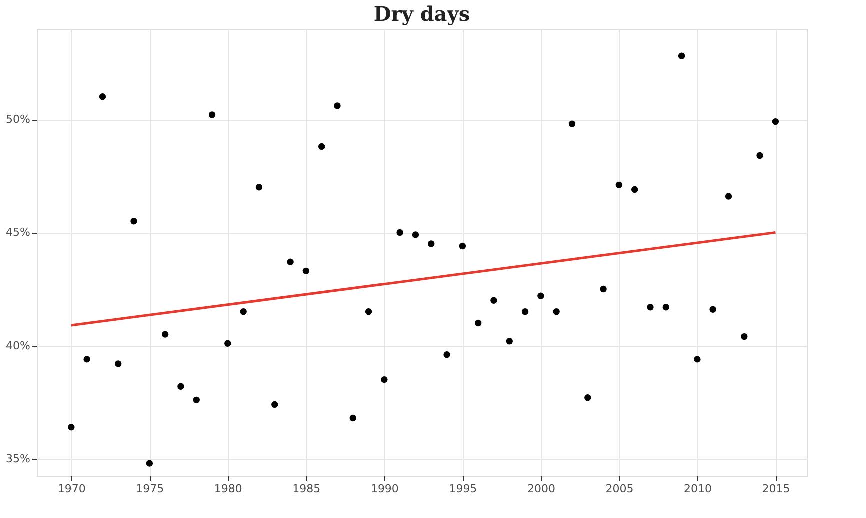 The width and height of the screenshot is (866, 518). I want to click on x-tick-label: 1970, so click(72, 489).